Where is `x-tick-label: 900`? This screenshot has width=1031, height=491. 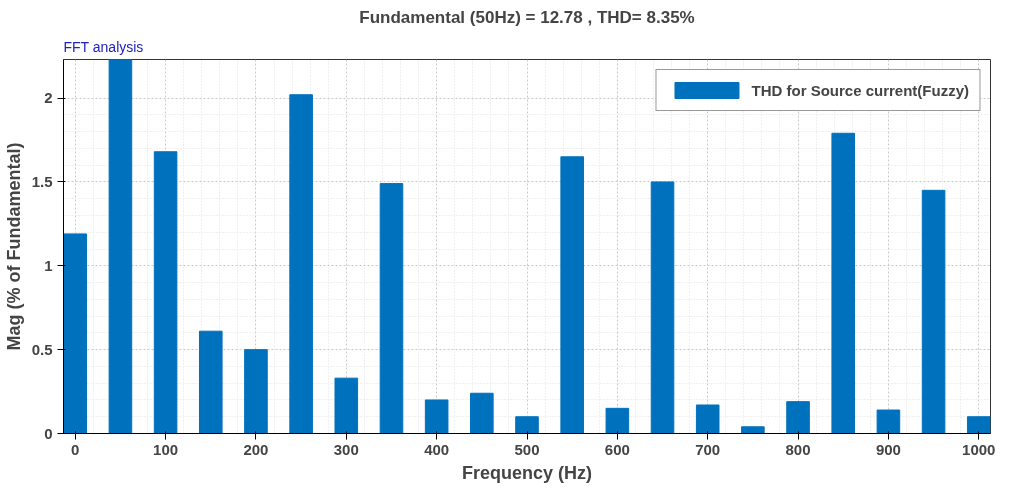
x-tick-label: 900 is located at coordinates (888, 449).